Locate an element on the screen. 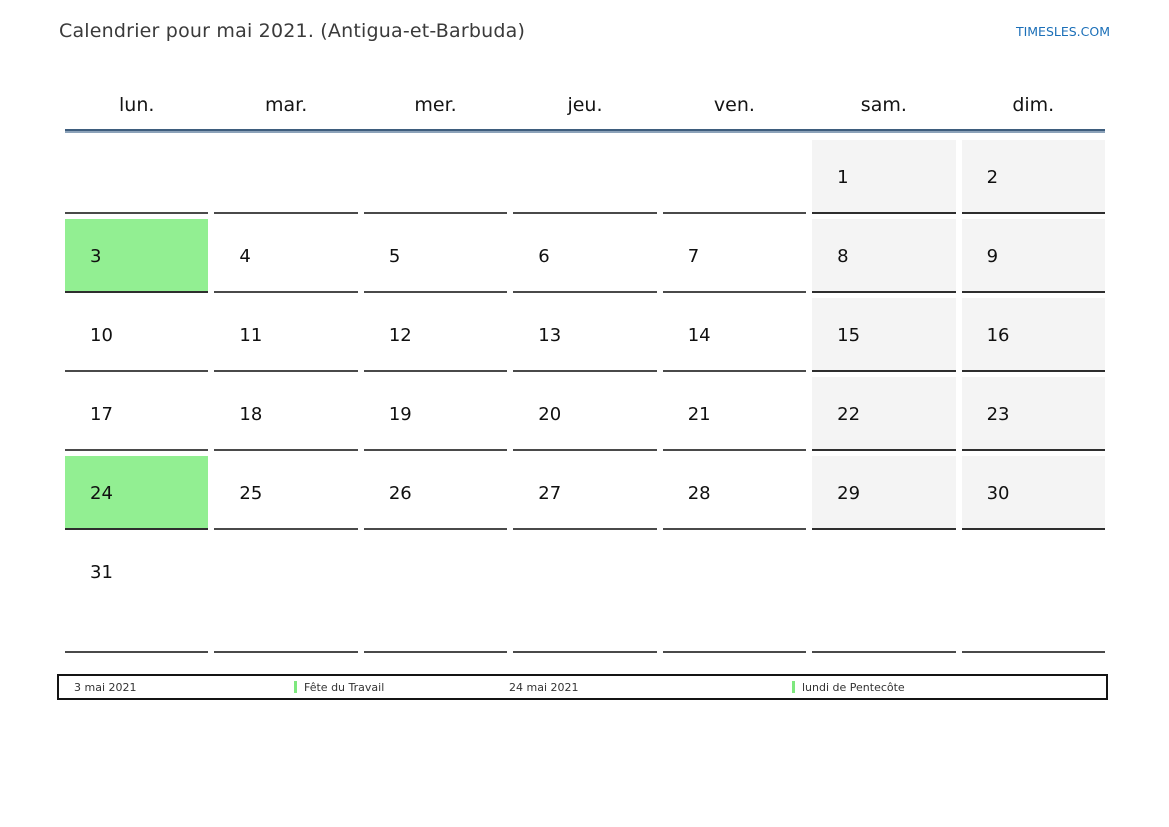 The height and width of the screenshot is (827, 1169). legend-holiday-1-label: Fête du Travail is located at coordinates (344, 687).